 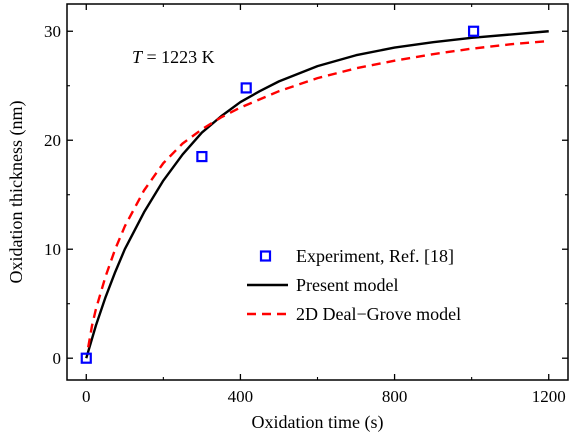 What do you see at coordinates (52, 140) in the screenshot?
I see `y-tick-label: 20` at bounding box center [52, 140].